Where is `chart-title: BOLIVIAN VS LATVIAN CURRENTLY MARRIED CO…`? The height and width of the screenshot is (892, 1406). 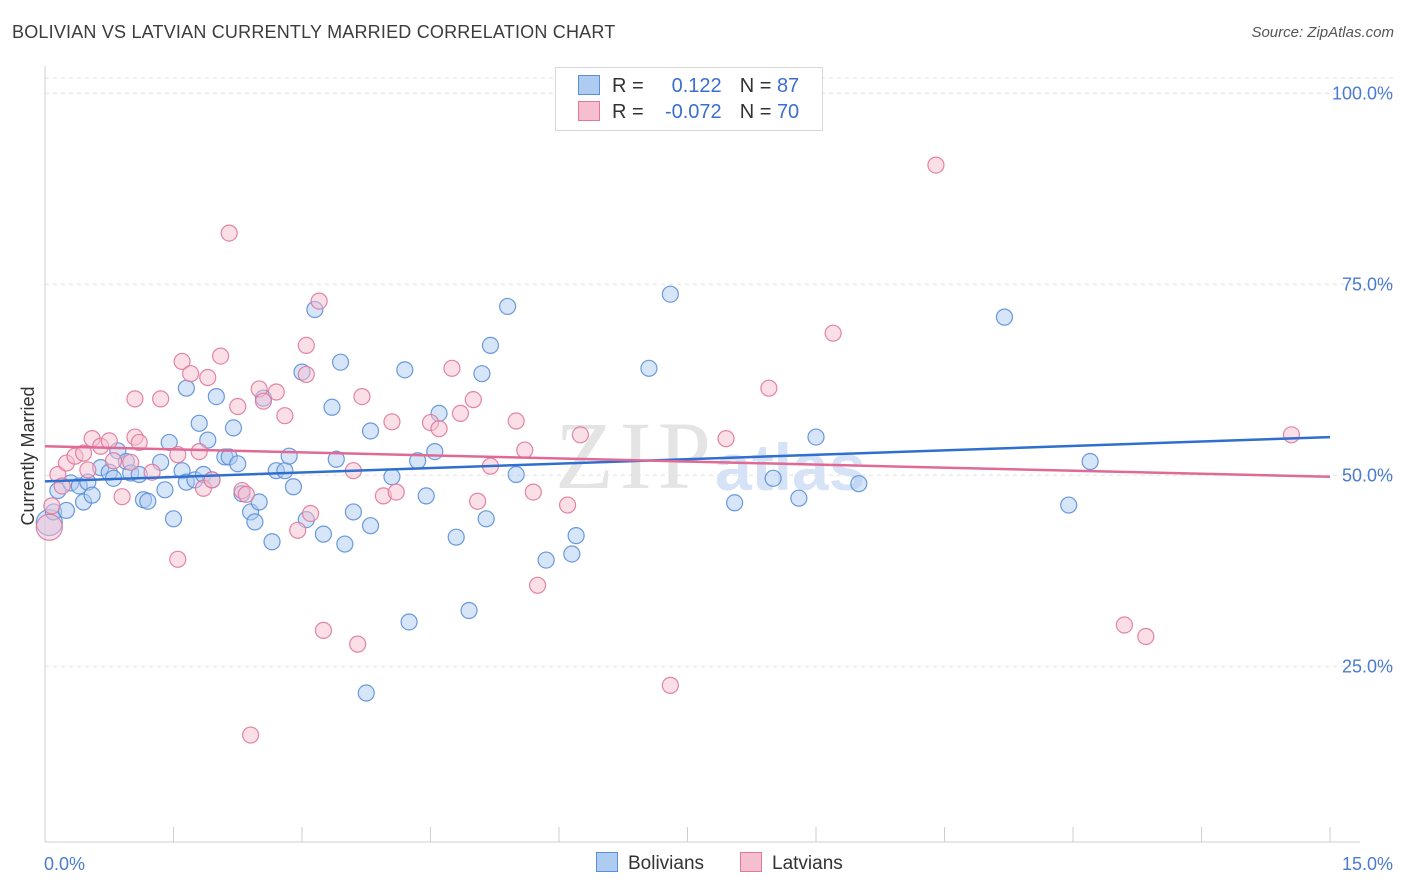
chart-title: BOLIVIAN VS LATVIAN CURRENTLY MARRIED CO… is located at coordinates (314, 32).